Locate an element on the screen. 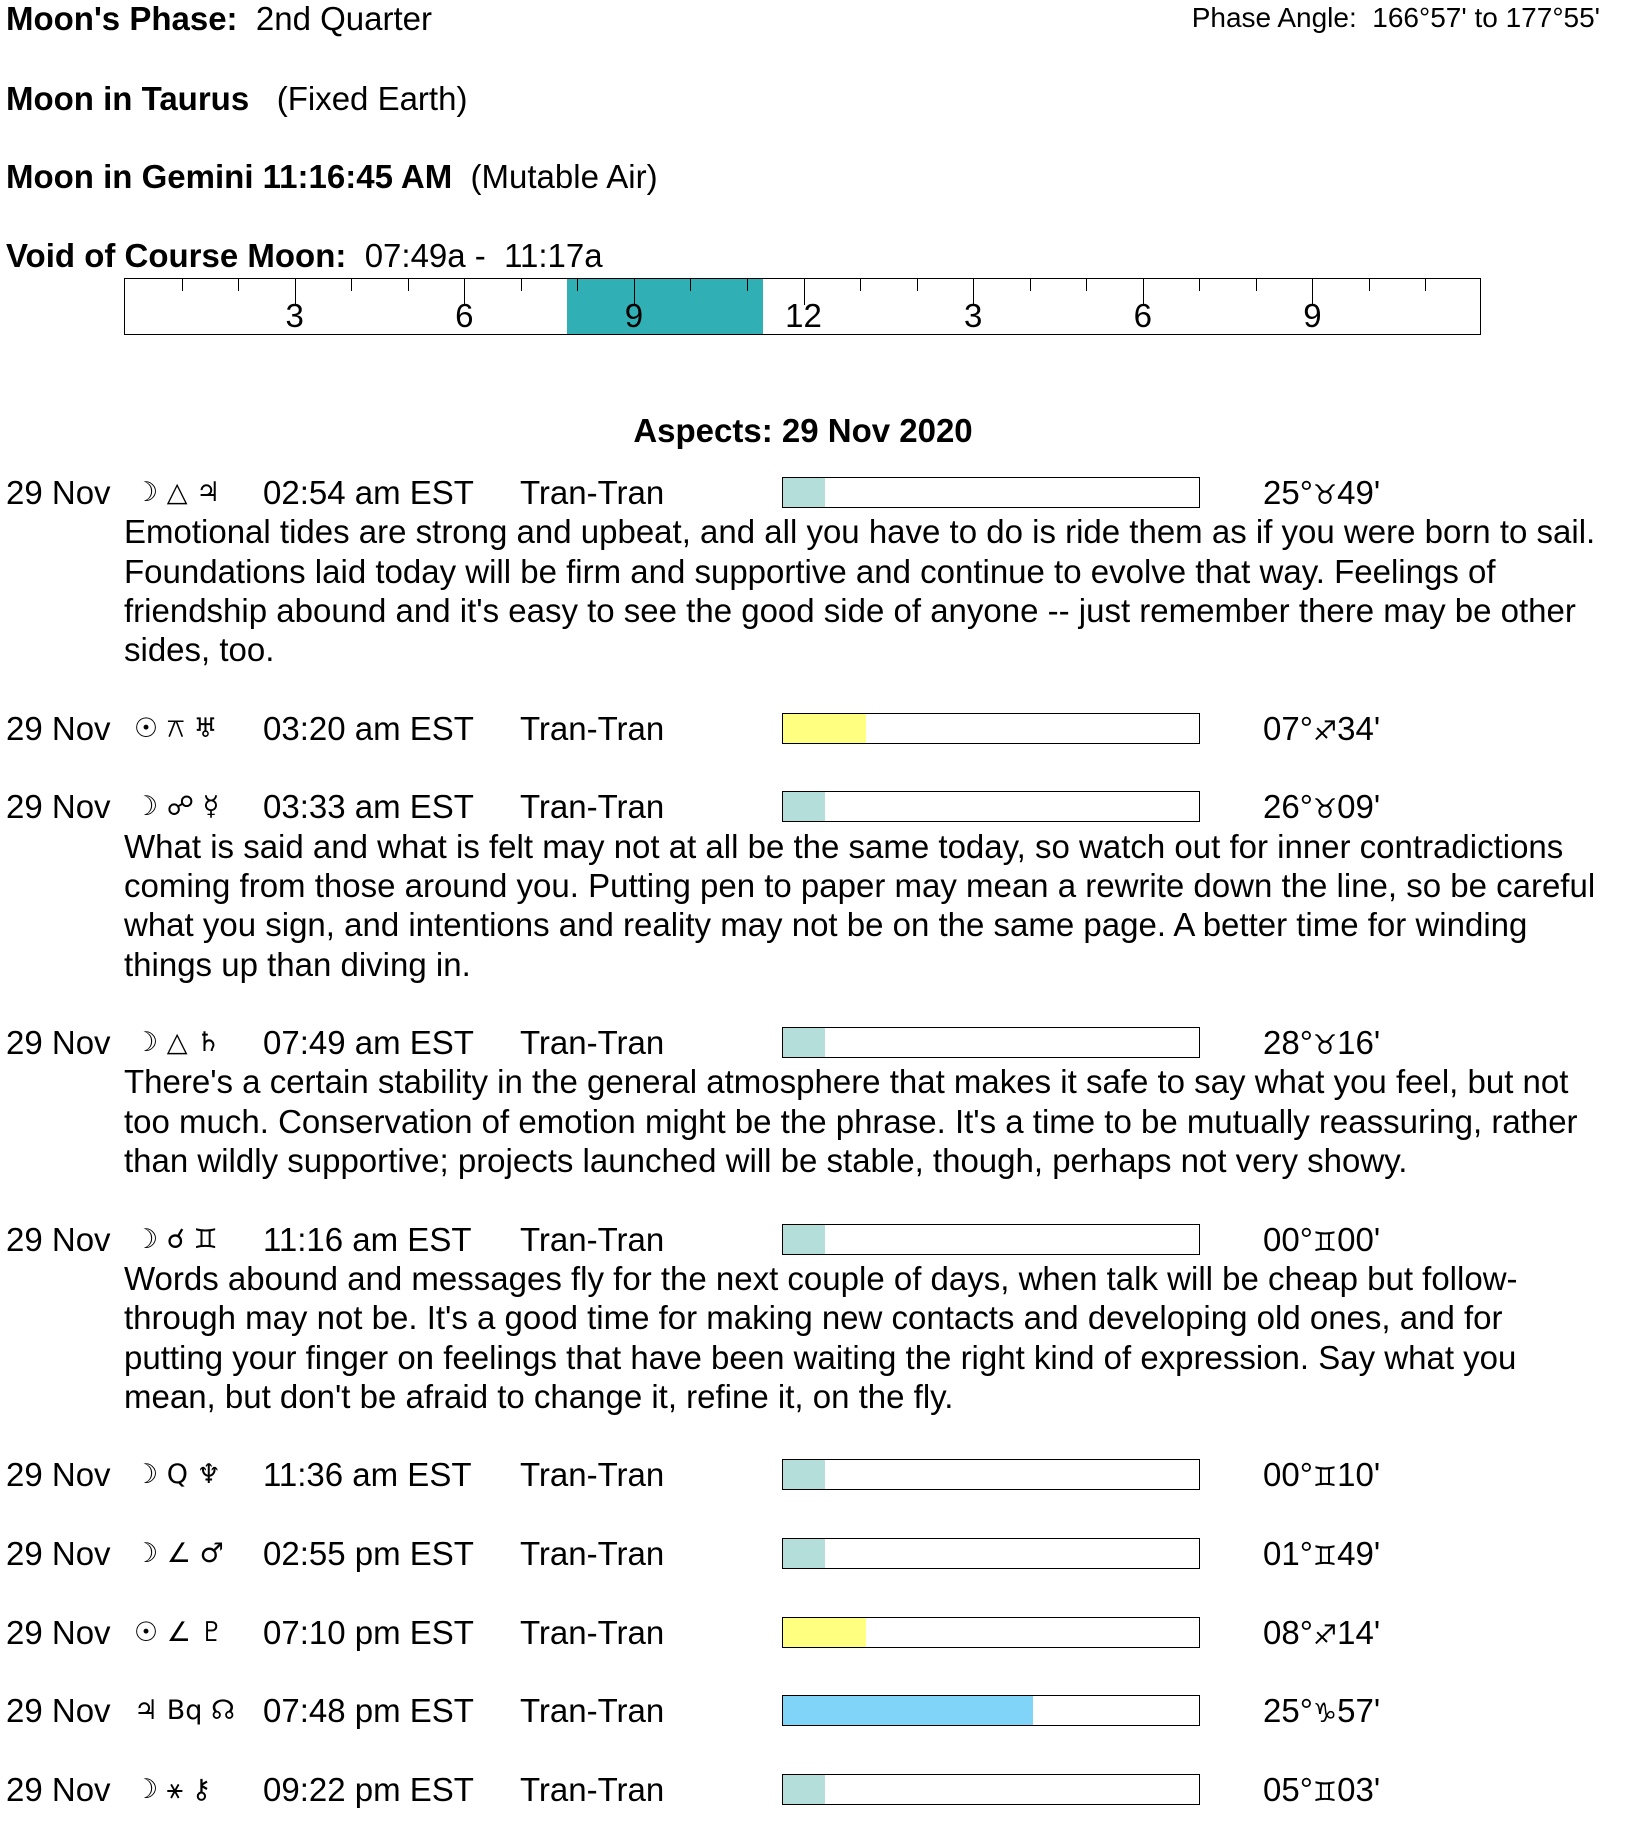  zodiac-sign-icon: ♑ is located at coordinates (1325, 1714).